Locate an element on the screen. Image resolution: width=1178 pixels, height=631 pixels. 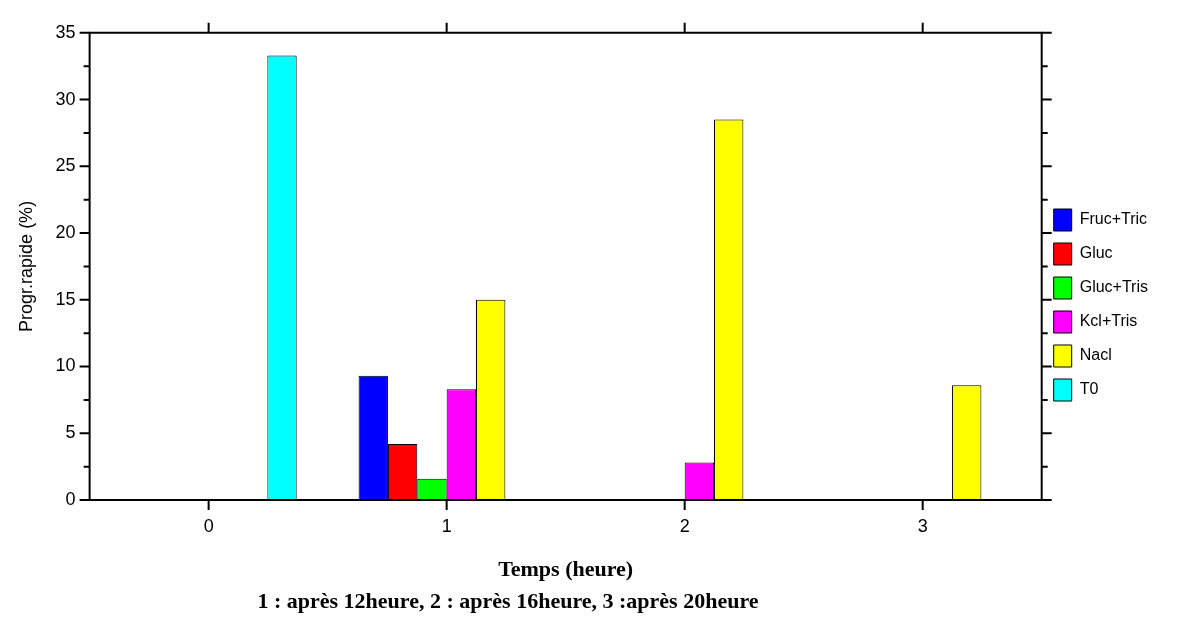
x-tick-label: 2 is located at coordinates (684, 525).